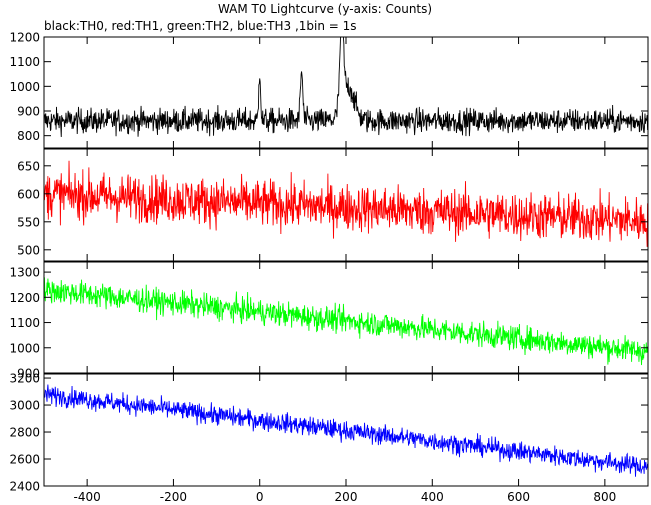 Image resolution: width=651 pixels, height=505 pixels. Describe the element at coordinates (24, 460) in the screenshot. I see `y-tick-label: 2600` at that location.